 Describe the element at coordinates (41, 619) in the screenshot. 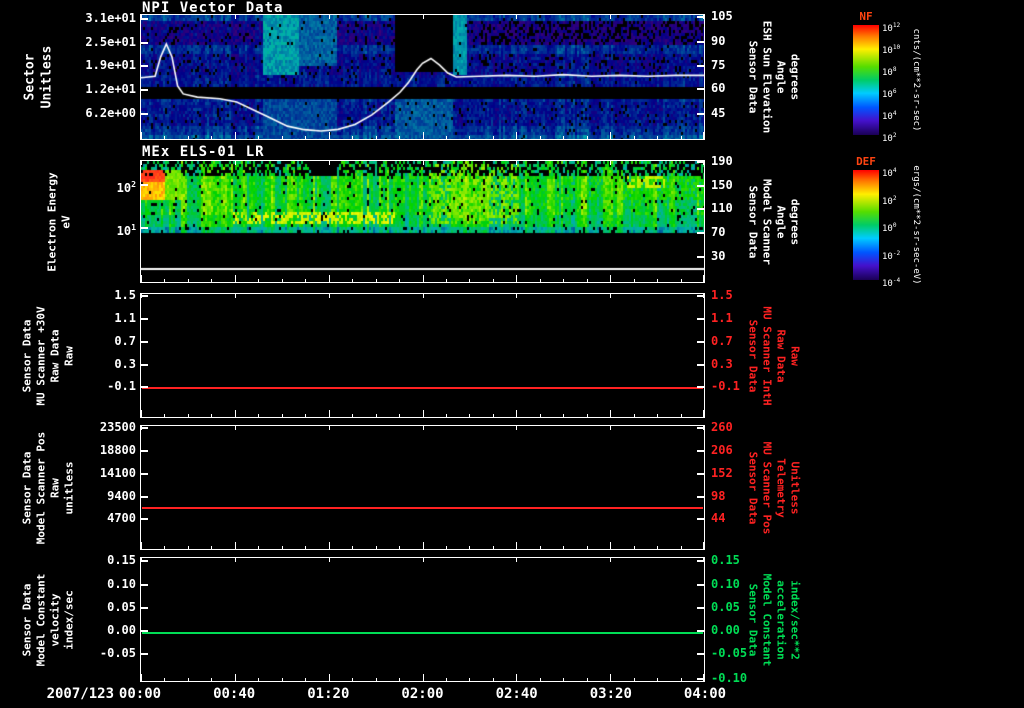

I see `left-axis-title-line: Model Constant` at that location.